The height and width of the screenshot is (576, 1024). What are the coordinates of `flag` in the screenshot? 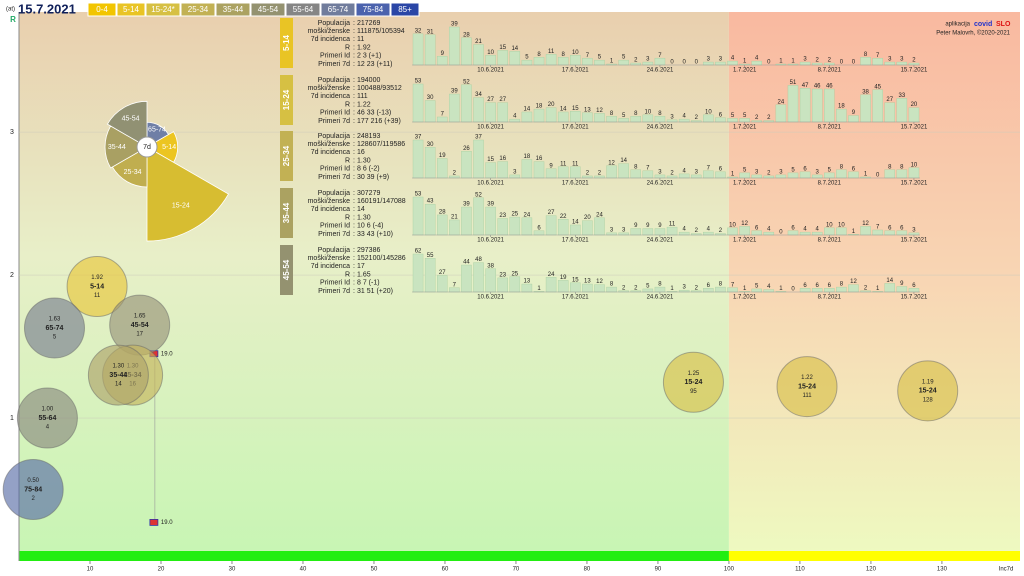 It's located at (154, 522).